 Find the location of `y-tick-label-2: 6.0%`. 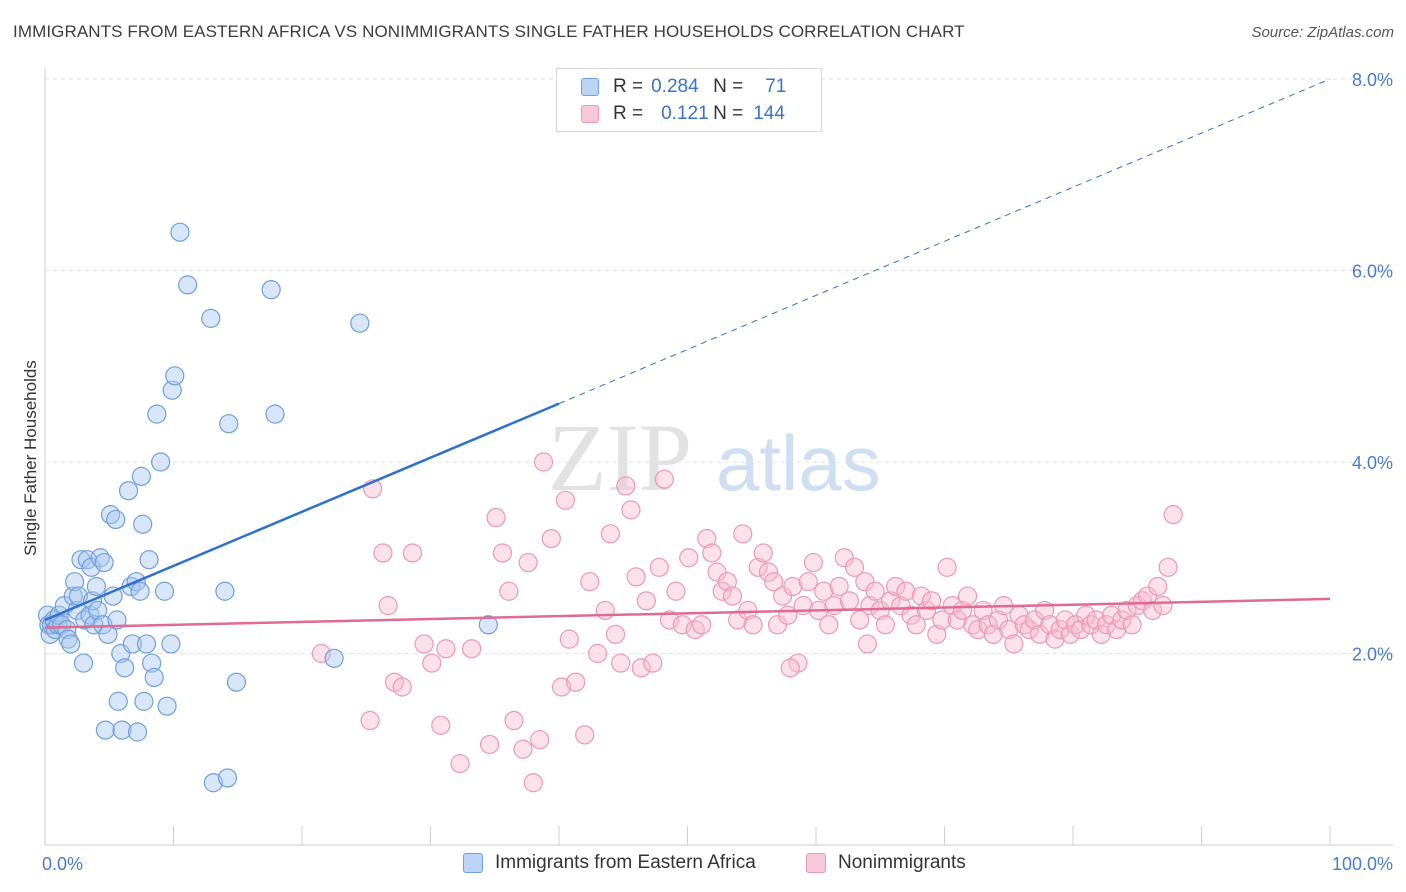

y-tick-label-2: 6.0% is located at coordinates (1372, 272).